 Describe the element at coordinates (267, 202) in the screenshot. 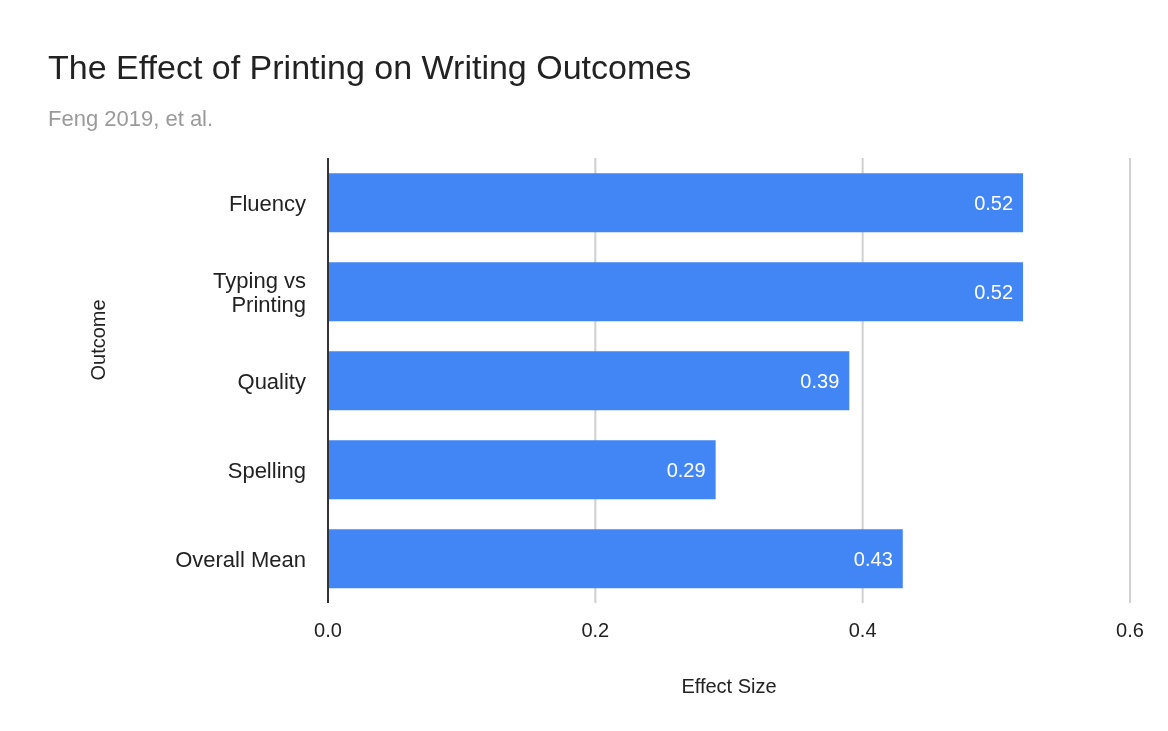

I see `y-tick-label: Fluency` at that location.